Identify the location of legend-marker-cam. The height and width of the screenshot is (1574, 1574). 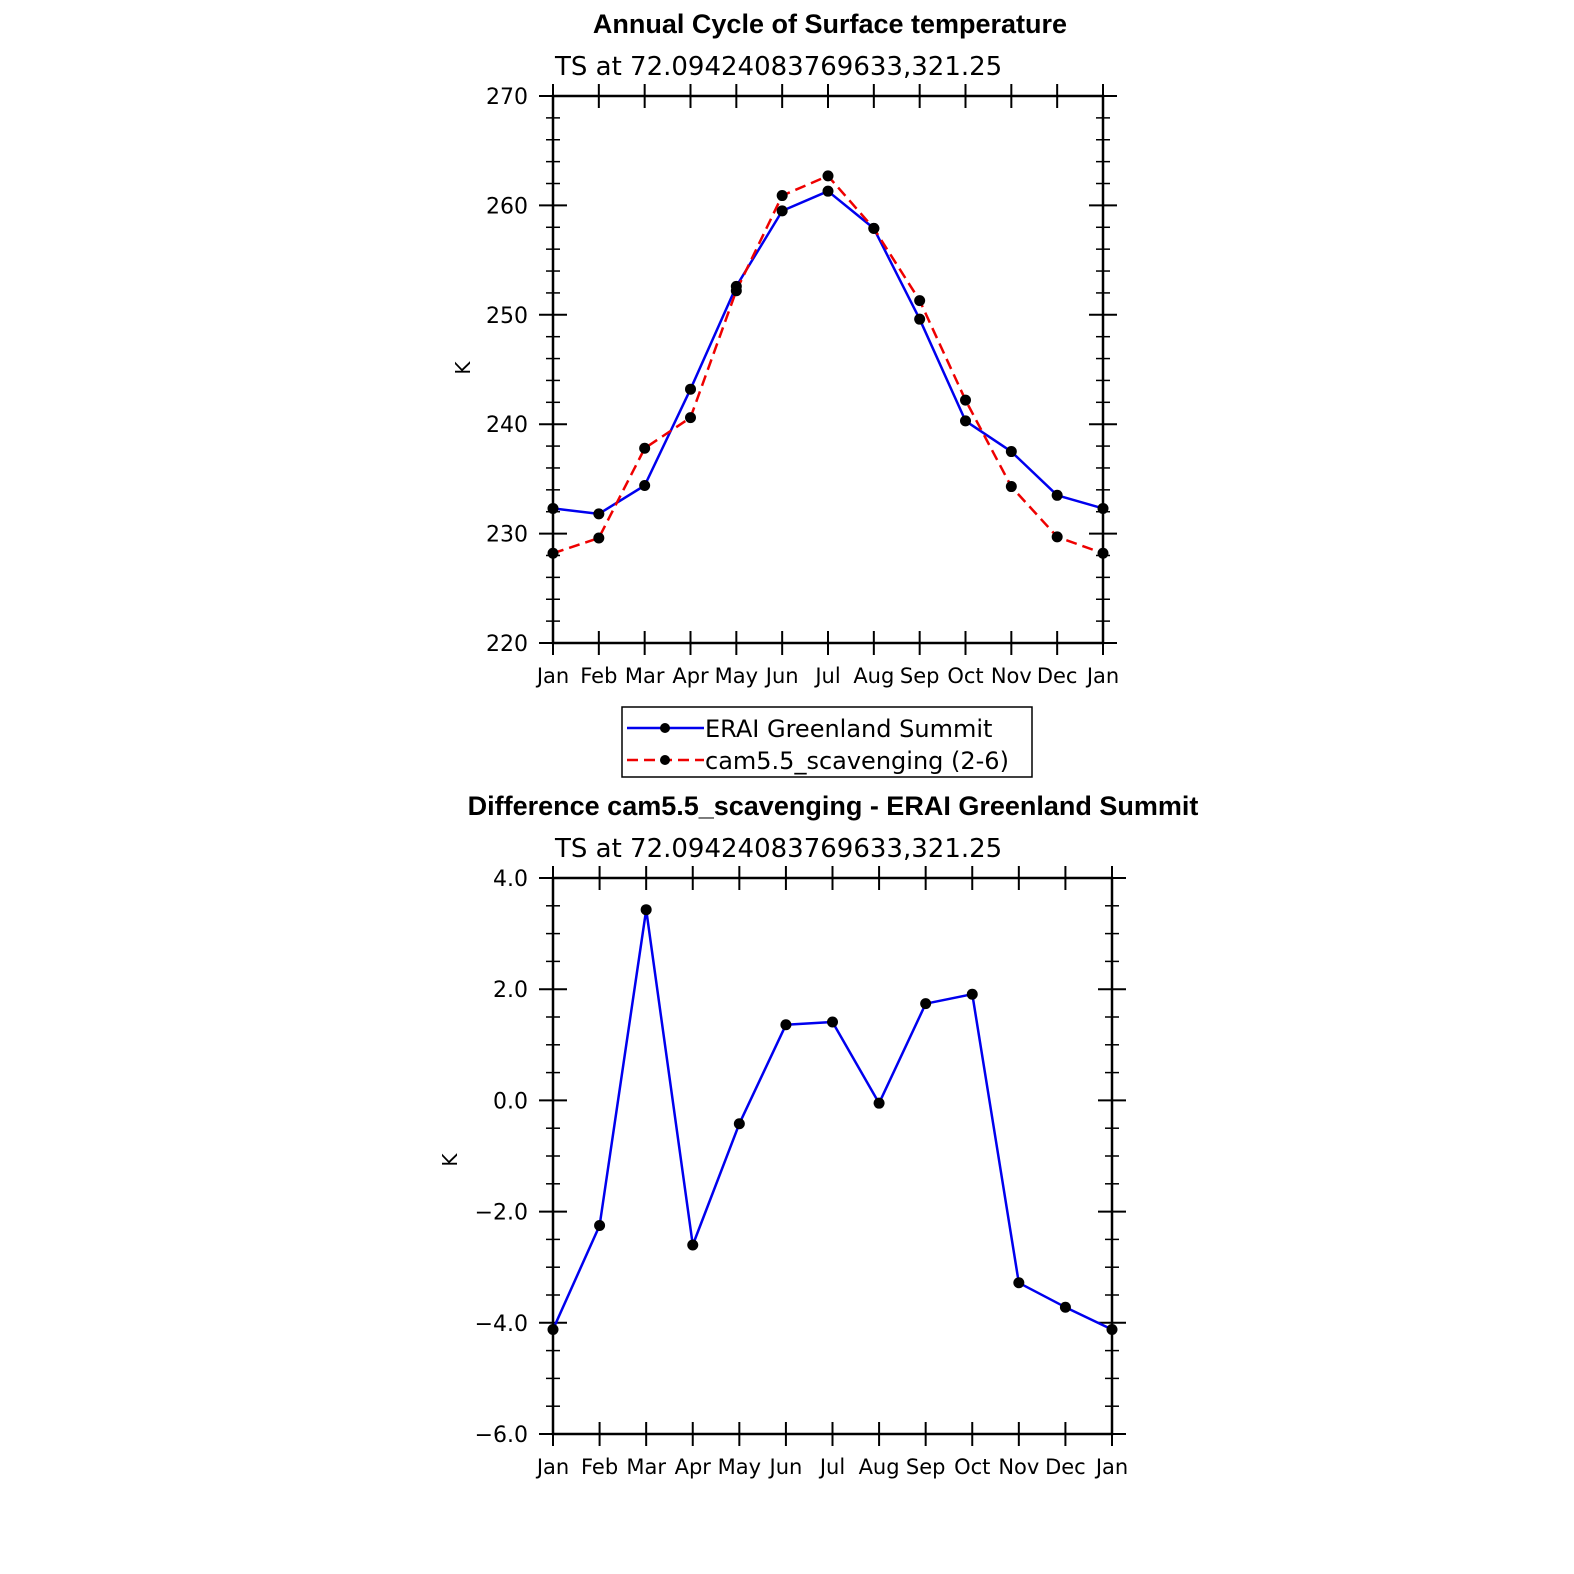
(665, 760).